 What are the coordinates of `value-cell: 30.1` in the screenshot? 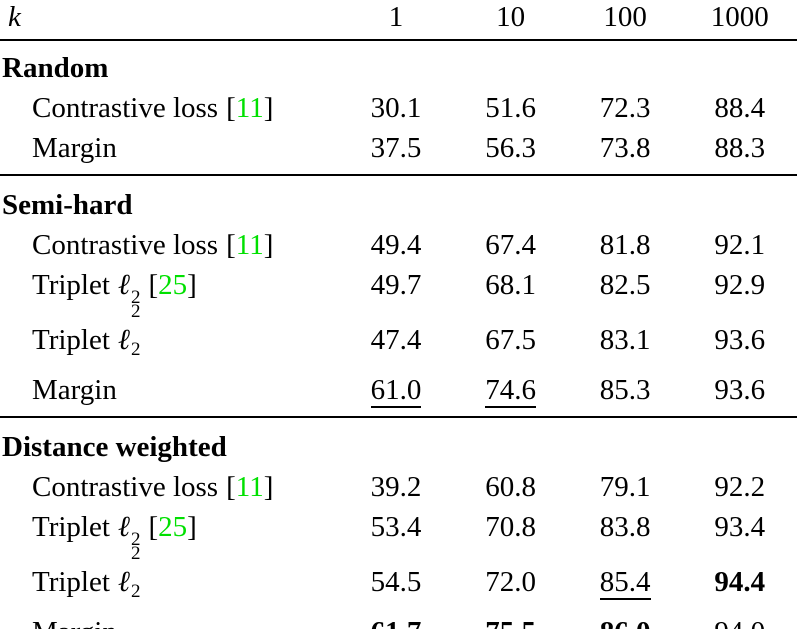 It's located at (396, 108).